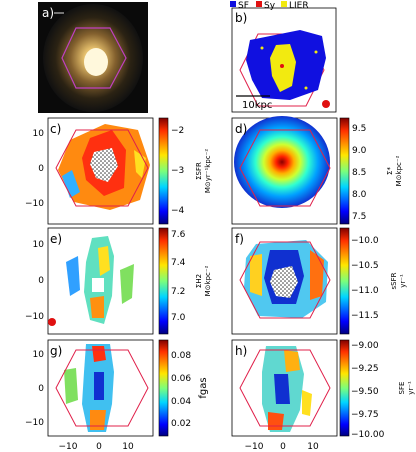 The image size is (416, 452). I want to click on panel-d: d), so click(284, 170).